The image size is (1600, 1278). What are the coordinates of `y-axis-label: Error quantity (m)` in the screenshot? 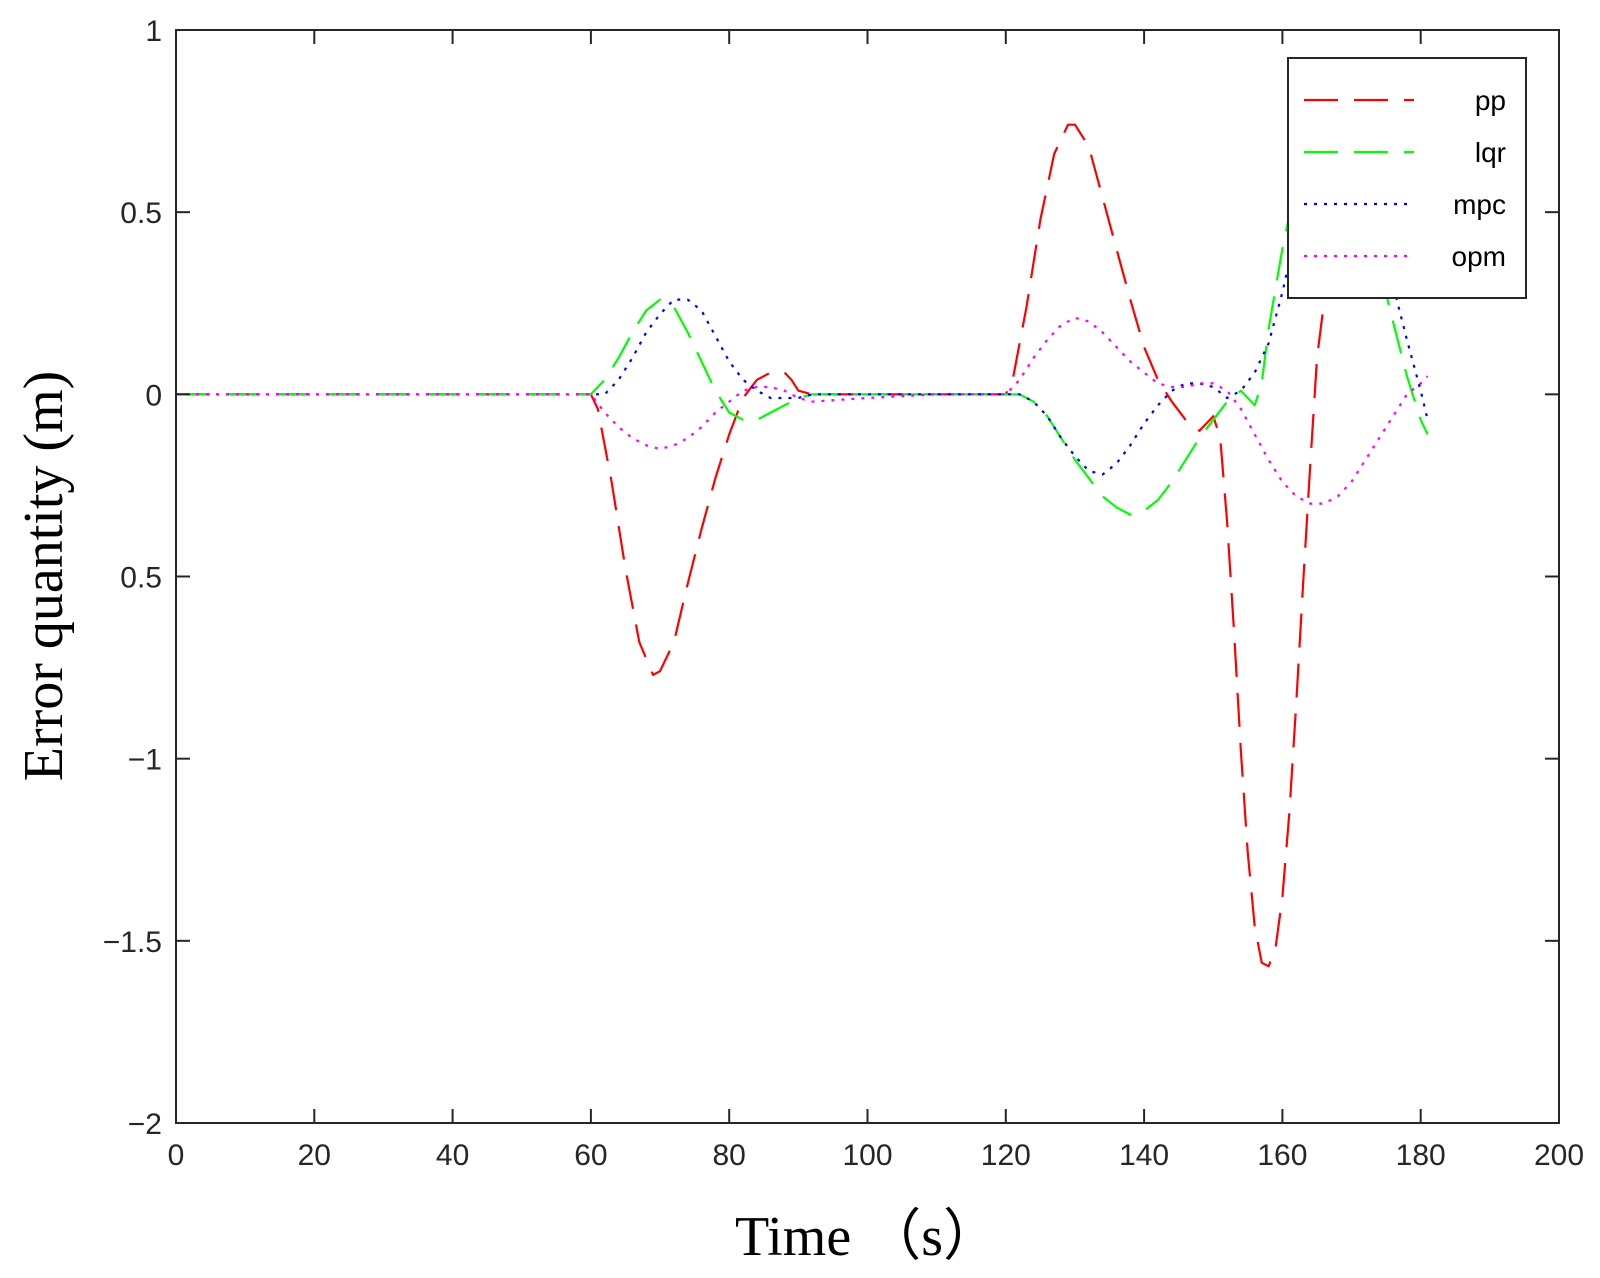 It's located at (44, 576).